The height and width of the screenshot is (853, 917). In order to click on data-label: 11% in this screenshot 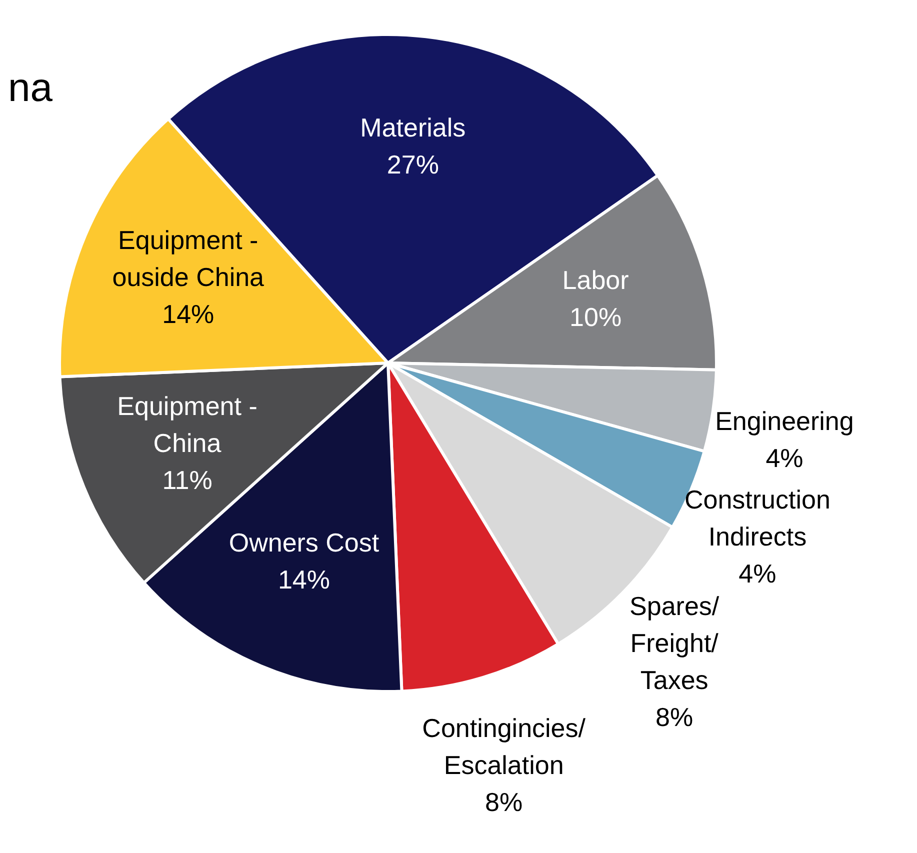, I will do `click(187, 480)`.